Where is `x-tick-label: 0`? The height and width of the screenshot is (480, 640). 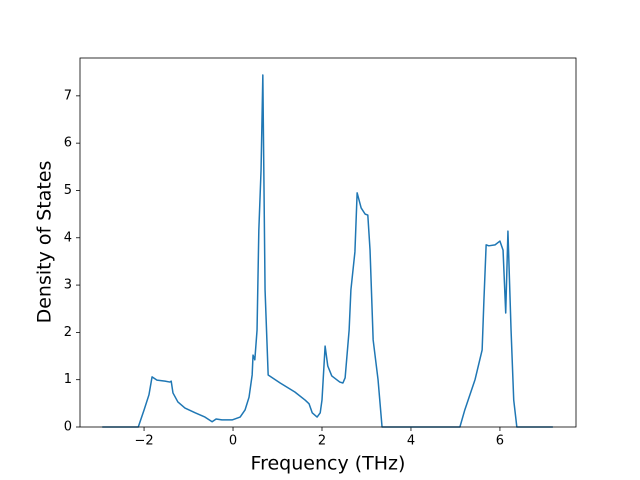
x-tick-label: 0 is located at coordinates (233, 441).